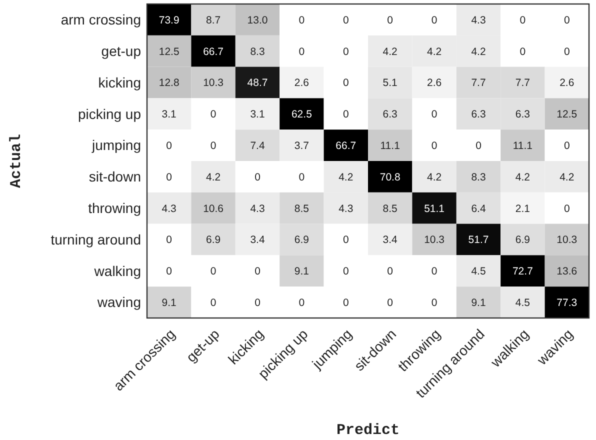 The width and height of the screenshot is (596, 440). What do you see at coordinates (95, 239) in the screenshot?
I see `y-tick-label: turning around` at bounding box center [95, 239].